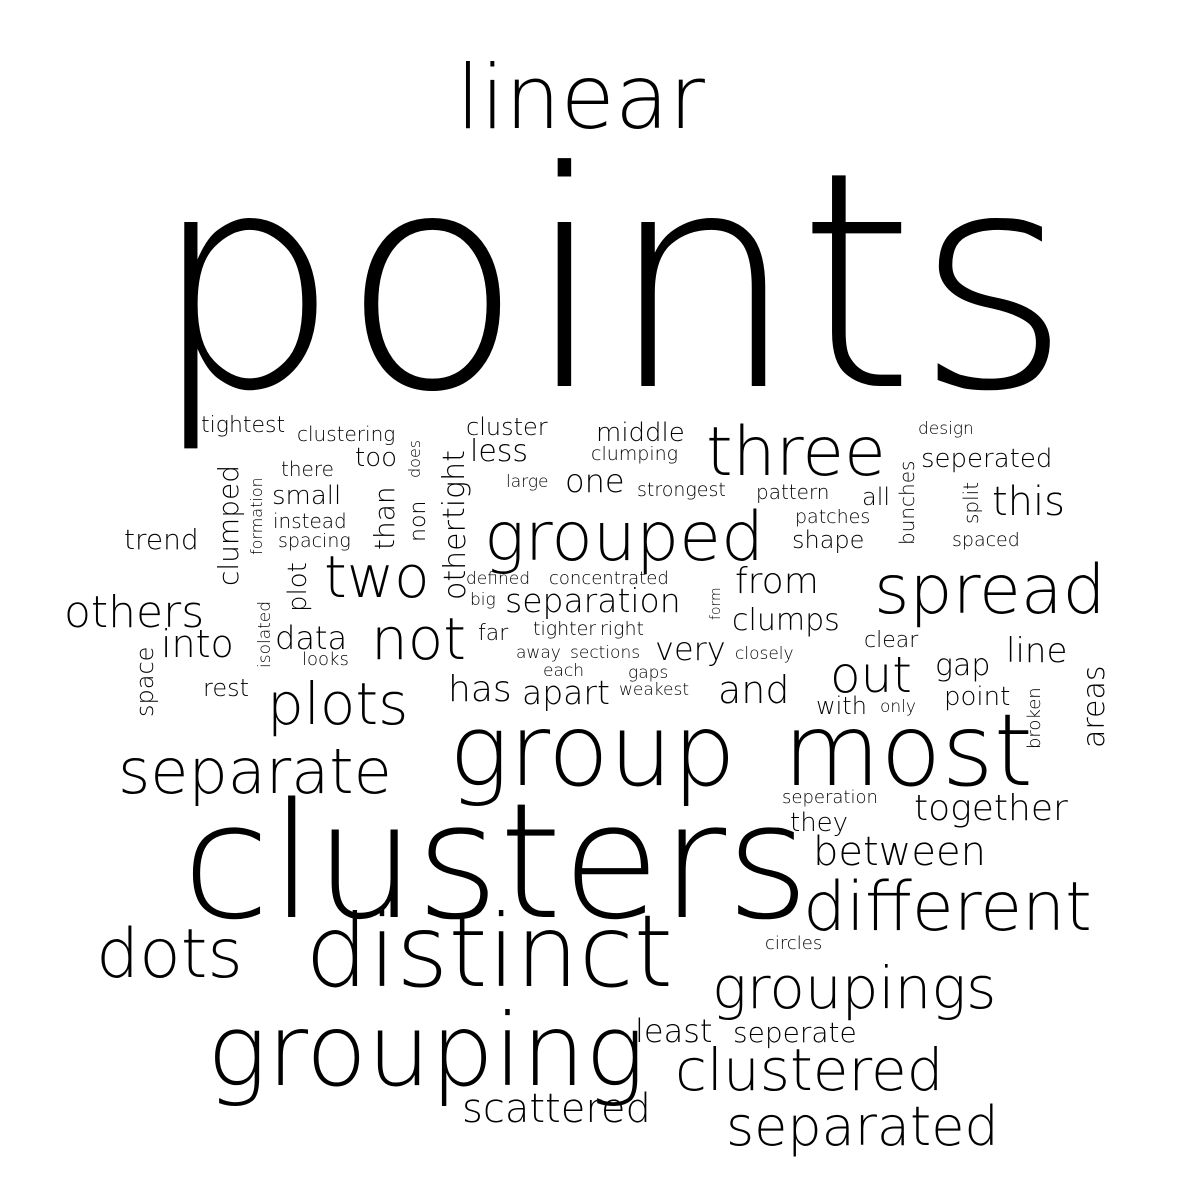 This screenshot has height=1200, width=1200. What do you see at coordinates (908, 750) in the screenshot?
I see `word: most` at bounding box center [908, 750].